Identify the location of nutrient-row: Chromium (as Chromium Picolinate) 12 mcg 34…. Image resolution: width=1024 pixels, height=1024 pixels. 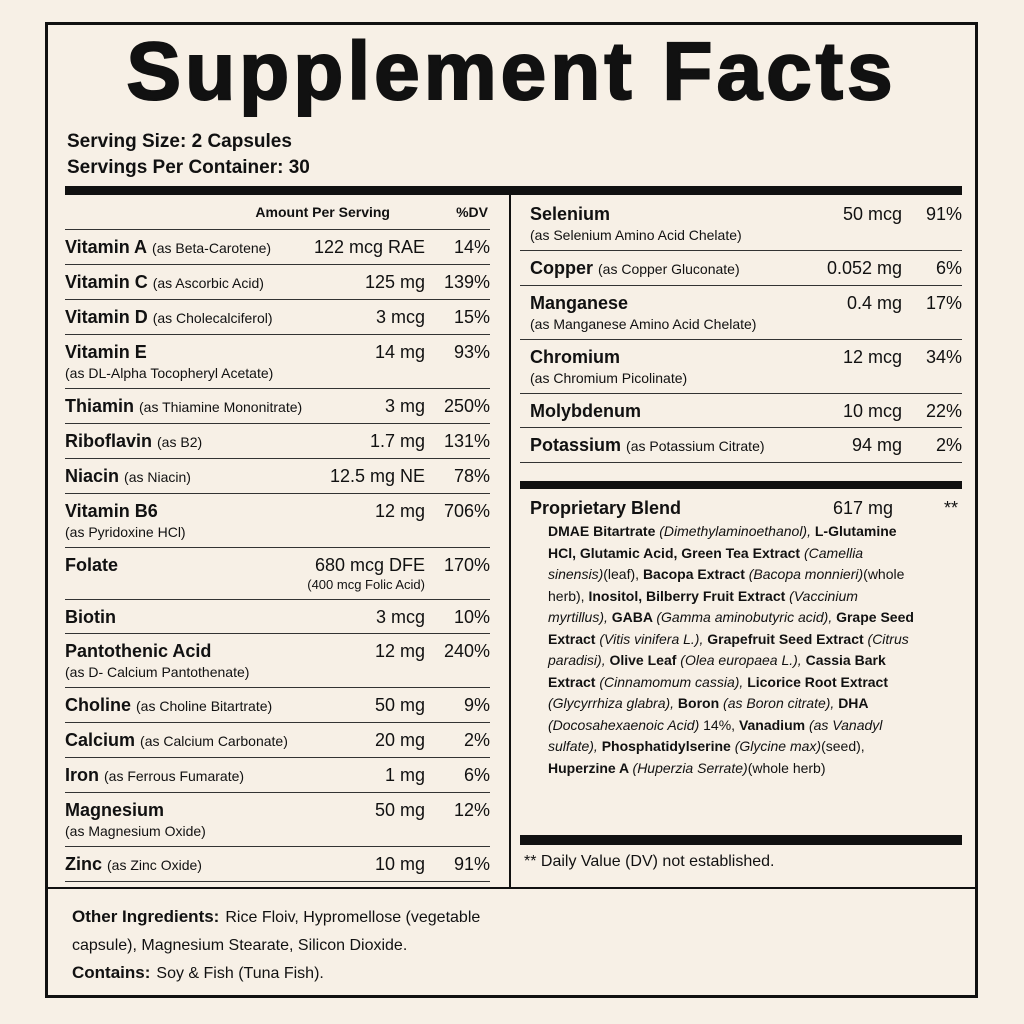
(741, 367).